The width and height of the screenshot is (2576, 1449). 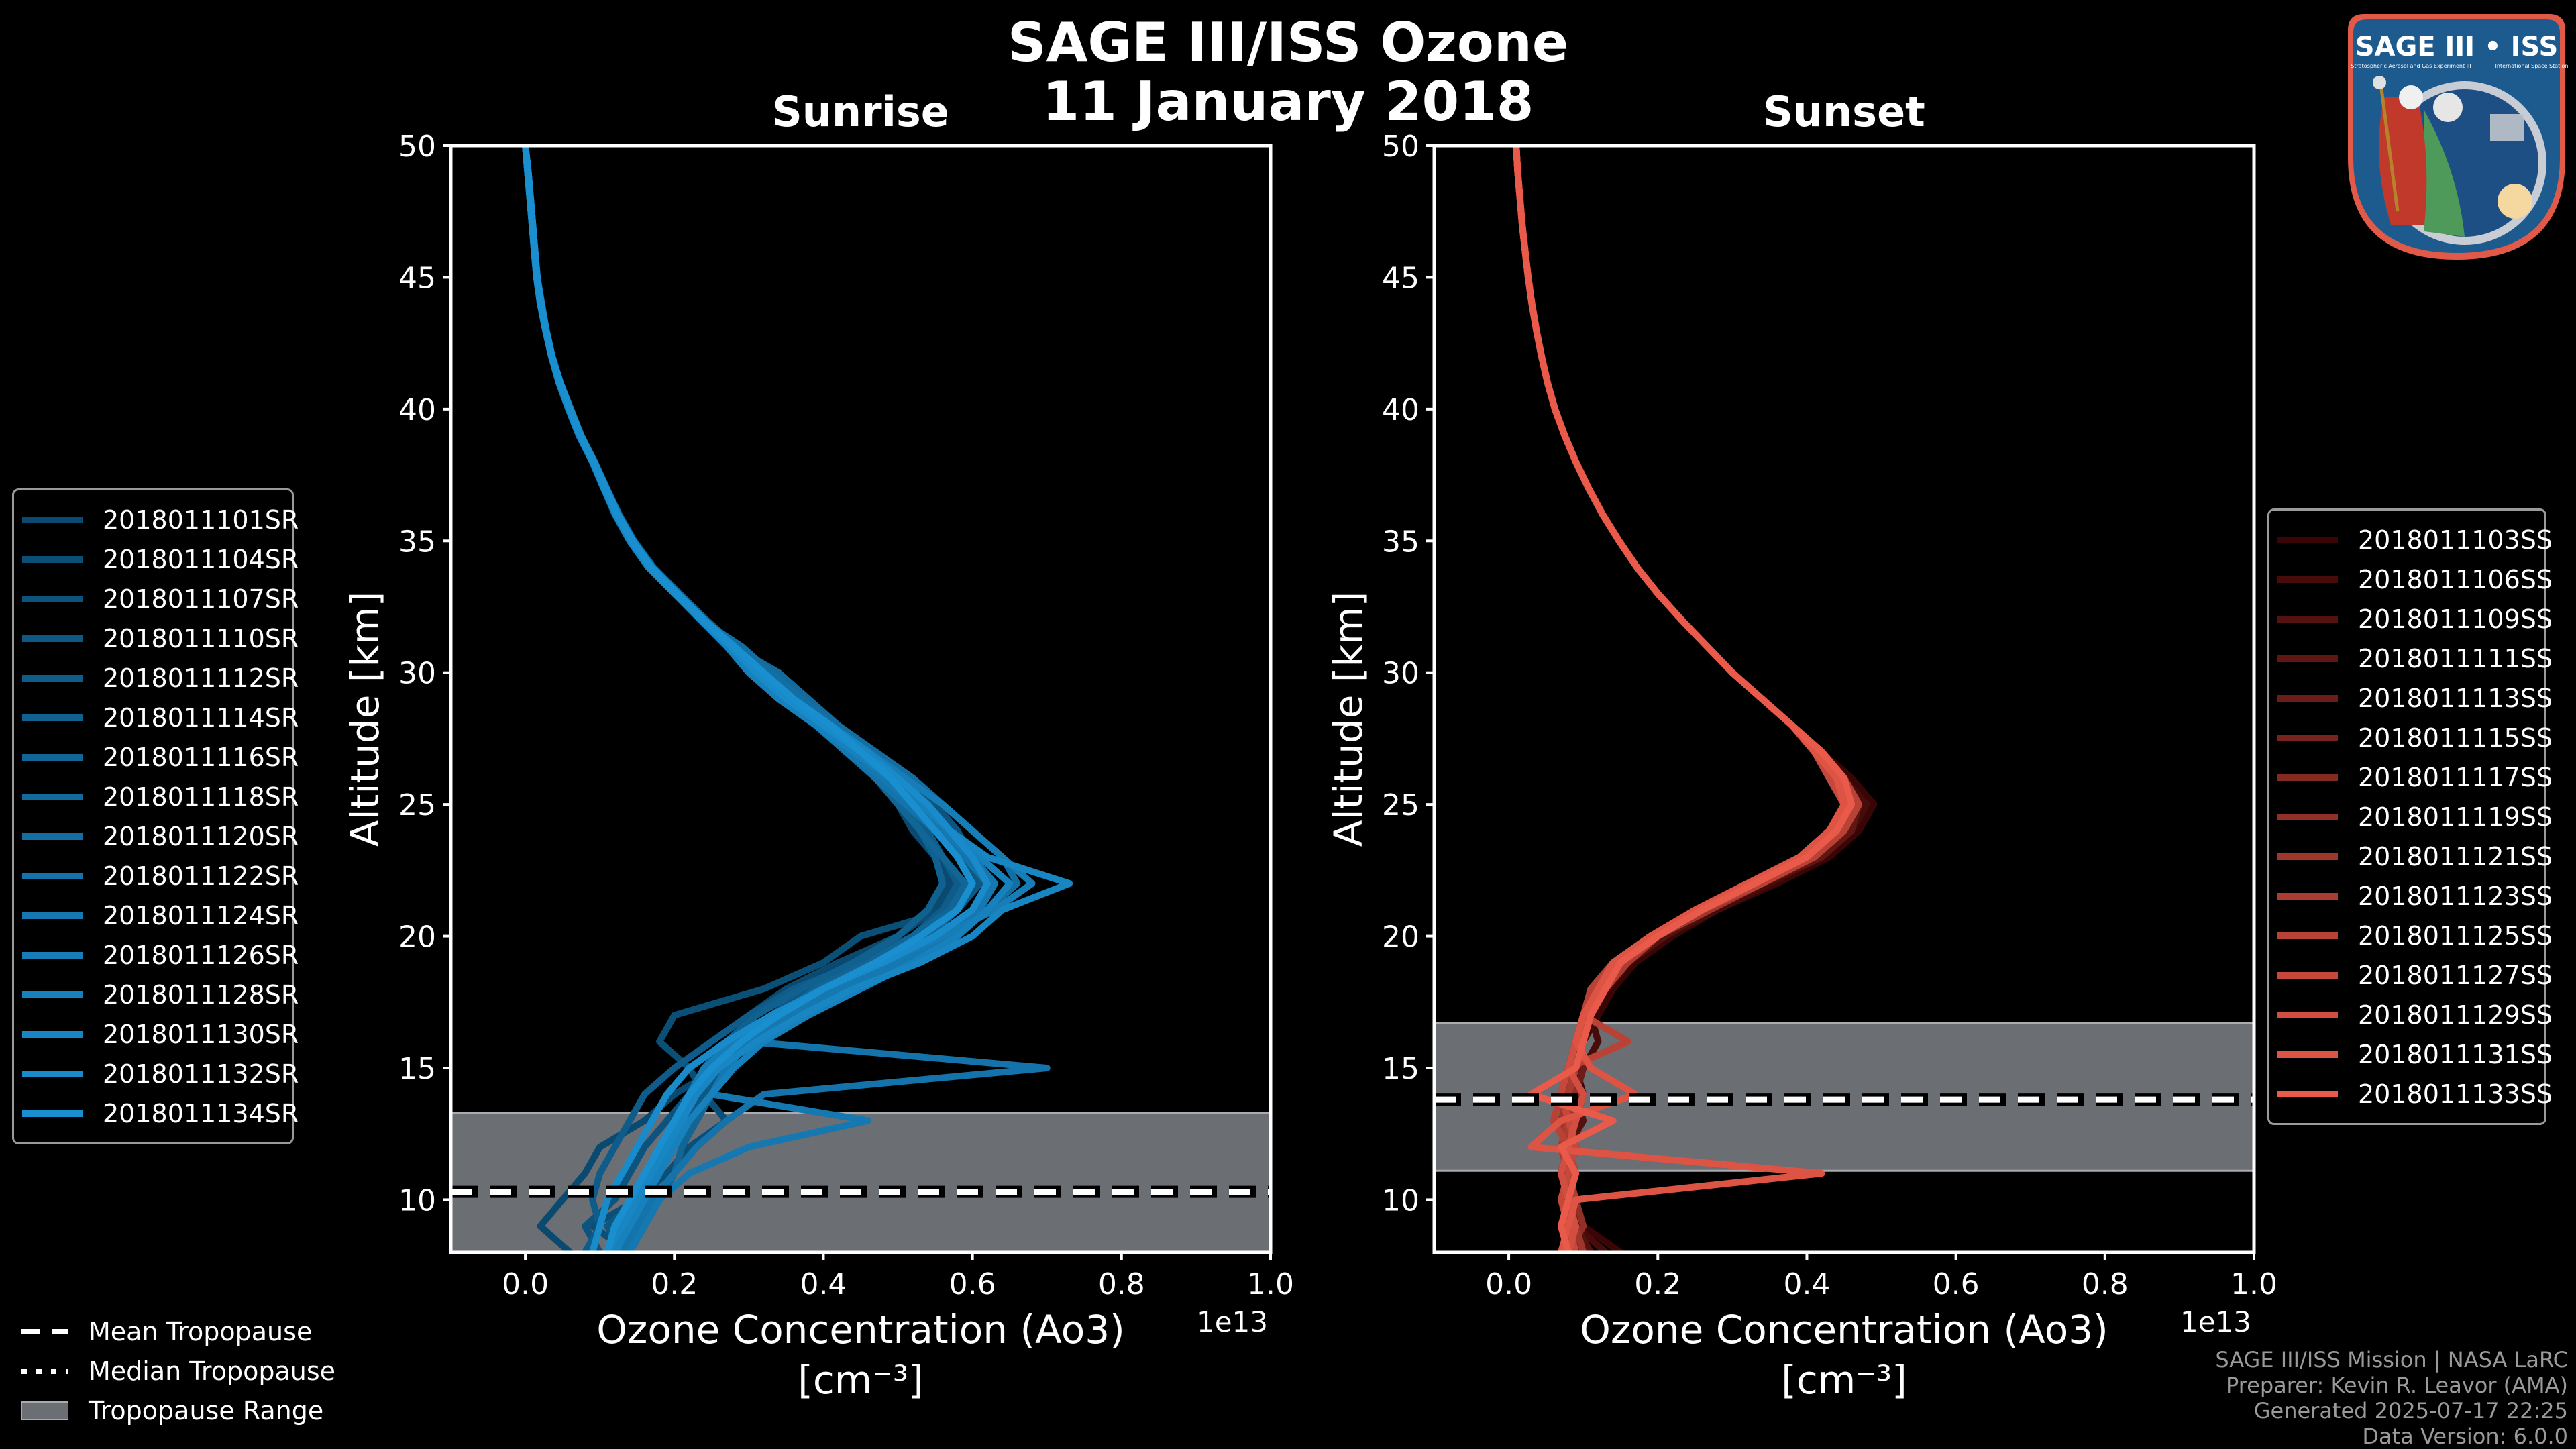 I want to click on legend-item: 2018011133SS, so click(x=2415, y=1094).